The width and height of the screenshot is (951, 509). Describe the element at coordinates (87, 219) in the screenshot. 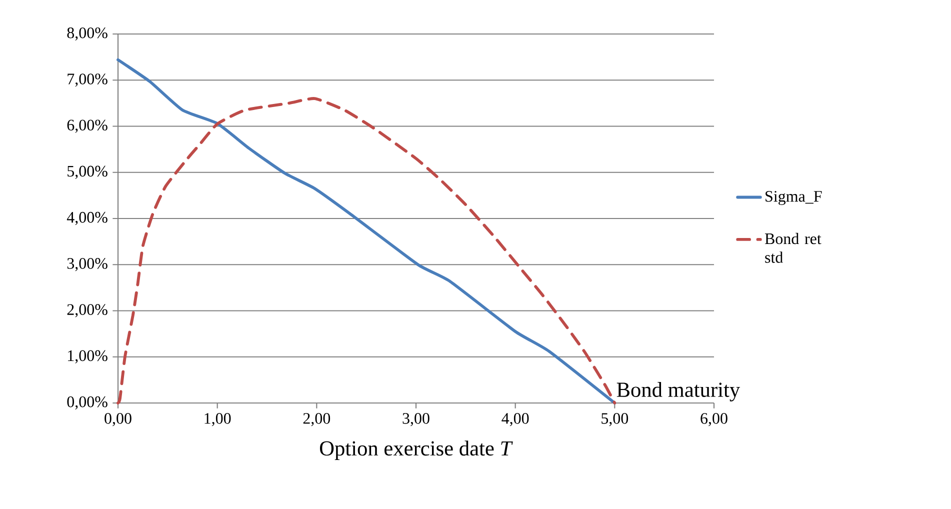

I see `y-tick-label: 4,00%` at that location.